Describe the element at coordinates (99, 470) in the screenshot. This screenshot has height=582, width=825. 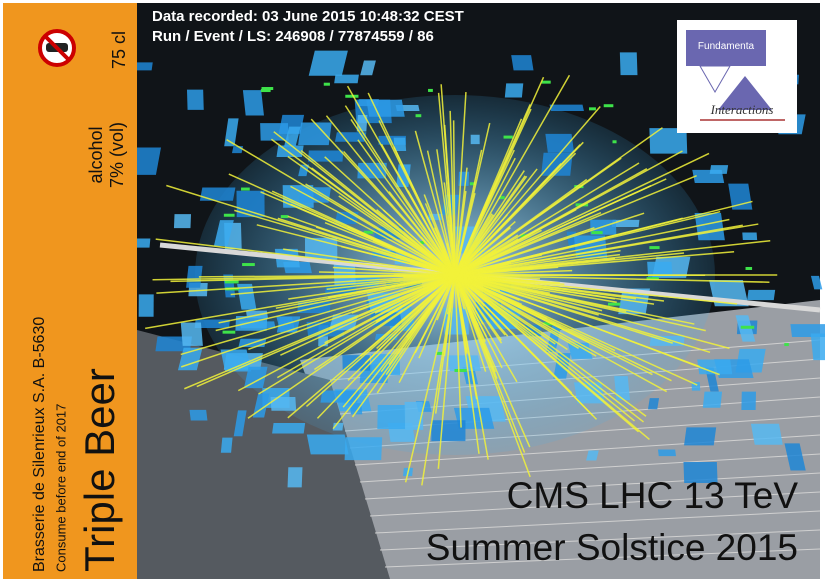
I see `beer-name: Triple Beer` at that location.